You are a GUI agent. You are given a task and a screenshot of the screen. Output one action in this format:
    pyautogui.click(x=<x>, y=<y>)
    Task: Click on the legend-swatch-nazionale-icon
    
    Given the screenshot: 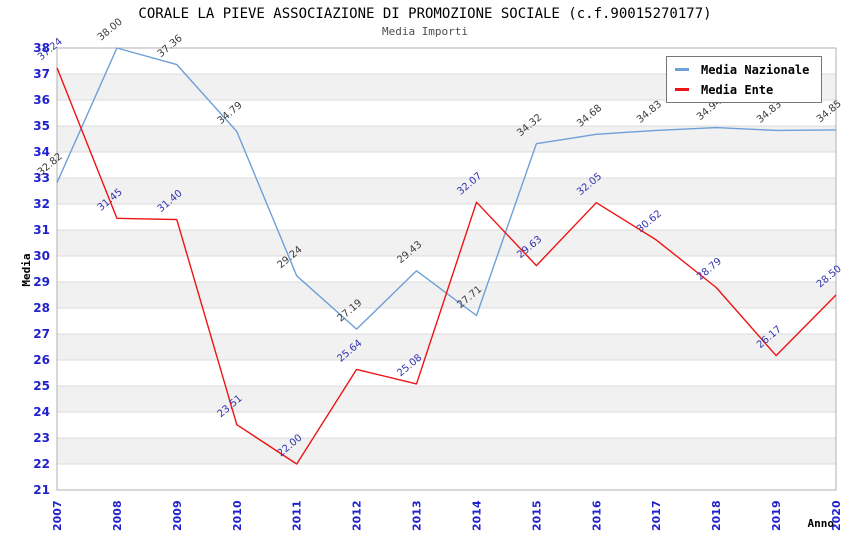 What is the action you would take?
    pyautogui.click(x=682, y=69)
    